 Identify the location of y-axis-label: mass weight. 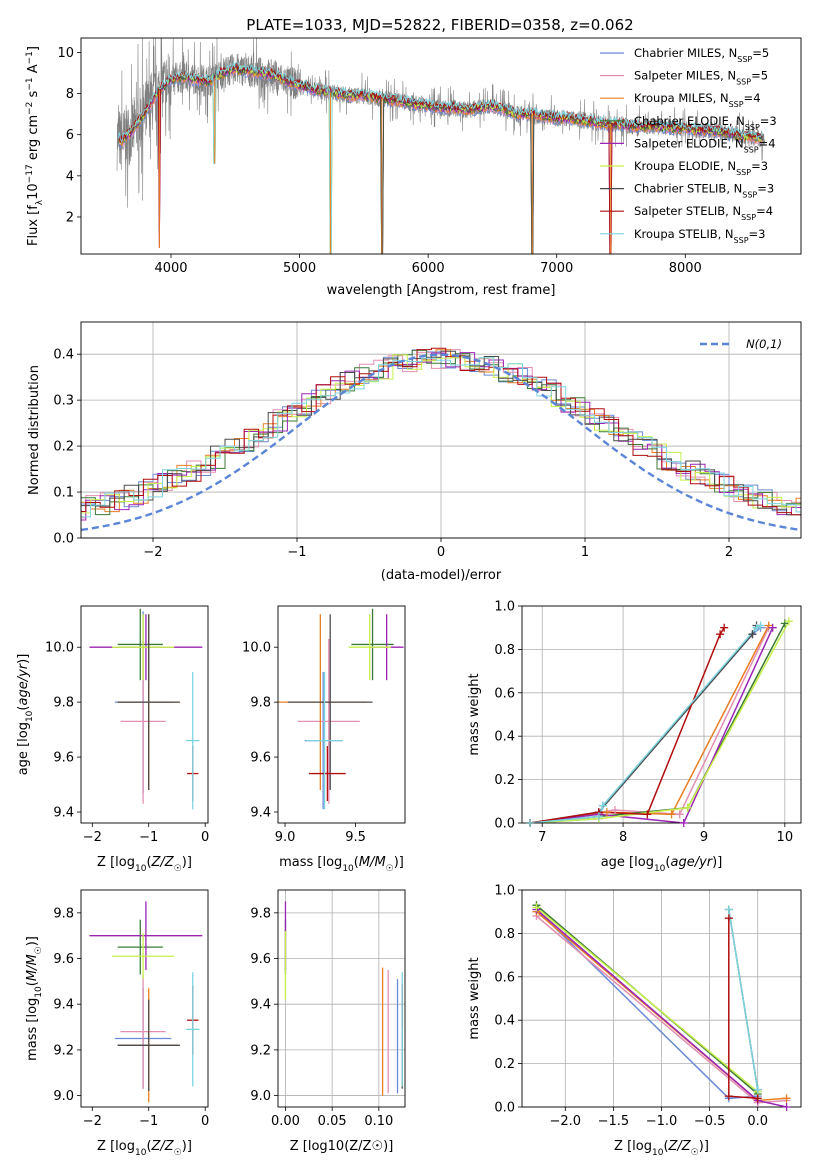
(474, 714).